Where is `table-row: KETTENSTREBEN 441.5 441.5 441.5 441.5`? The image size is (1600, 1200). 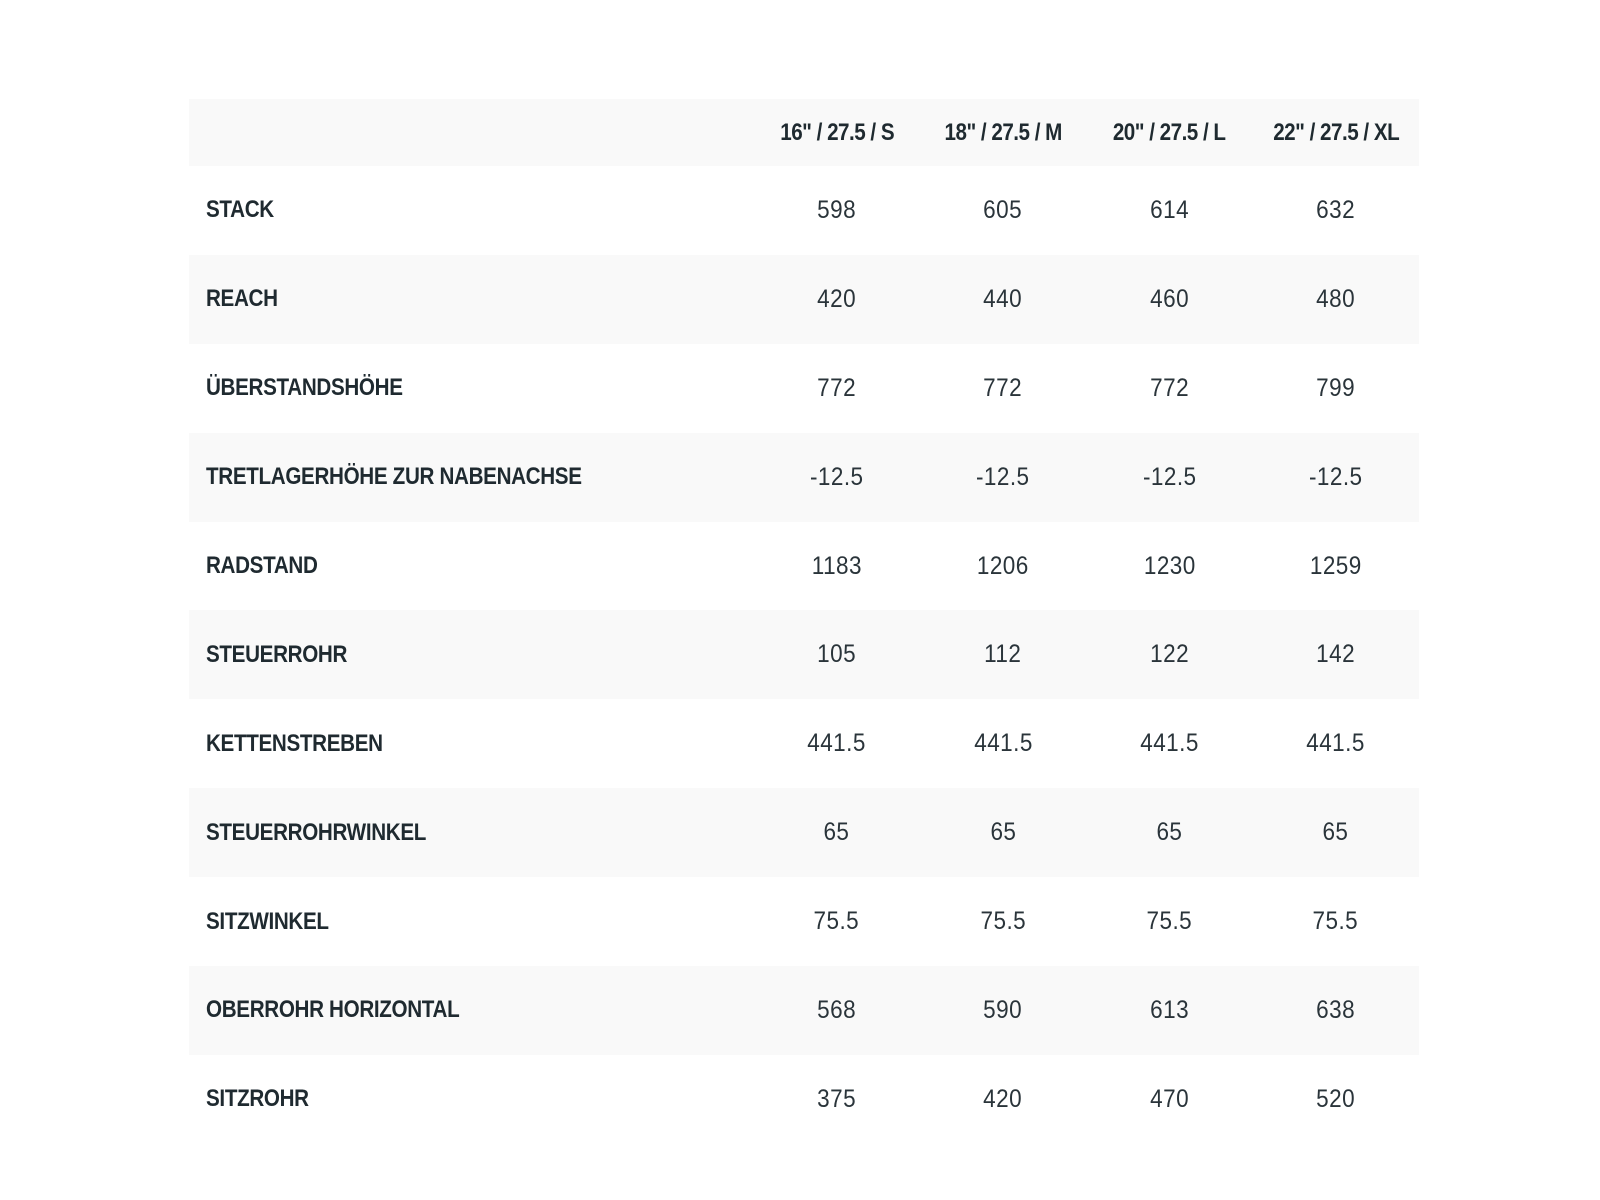 table-row: KETTENSTREBEN 441.5 441.5 441.5 441.5 is located at coordinates (804, 744).